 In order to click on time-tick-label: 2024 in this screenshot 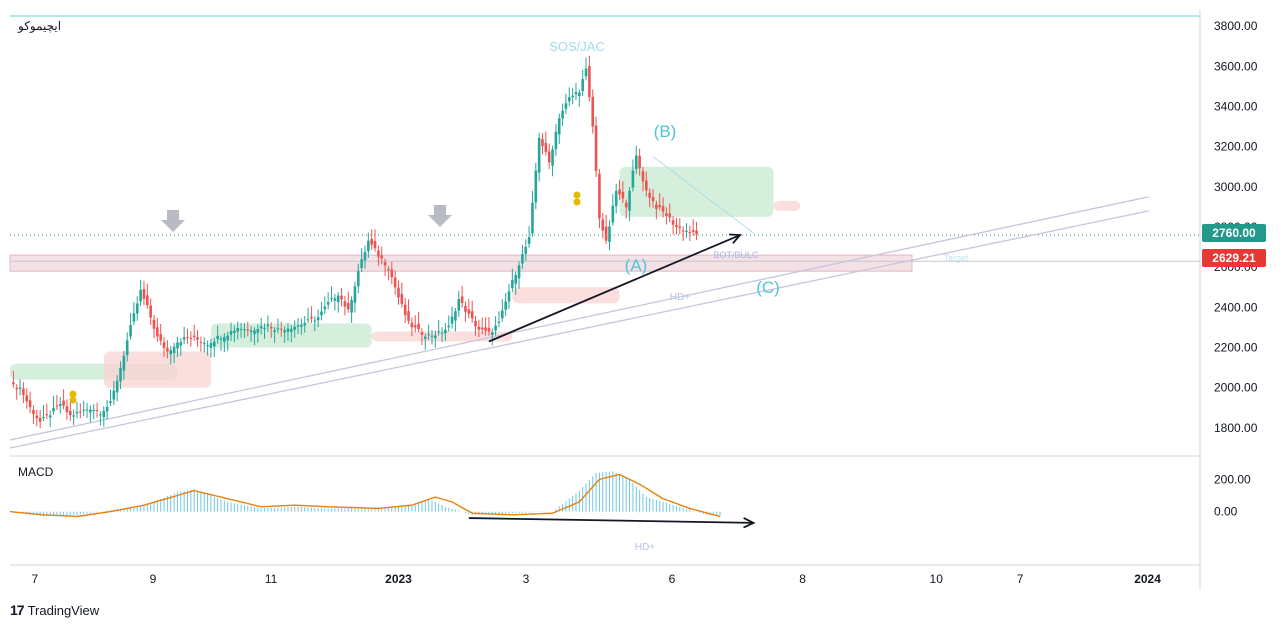, I will do `click(1147, 579)`.